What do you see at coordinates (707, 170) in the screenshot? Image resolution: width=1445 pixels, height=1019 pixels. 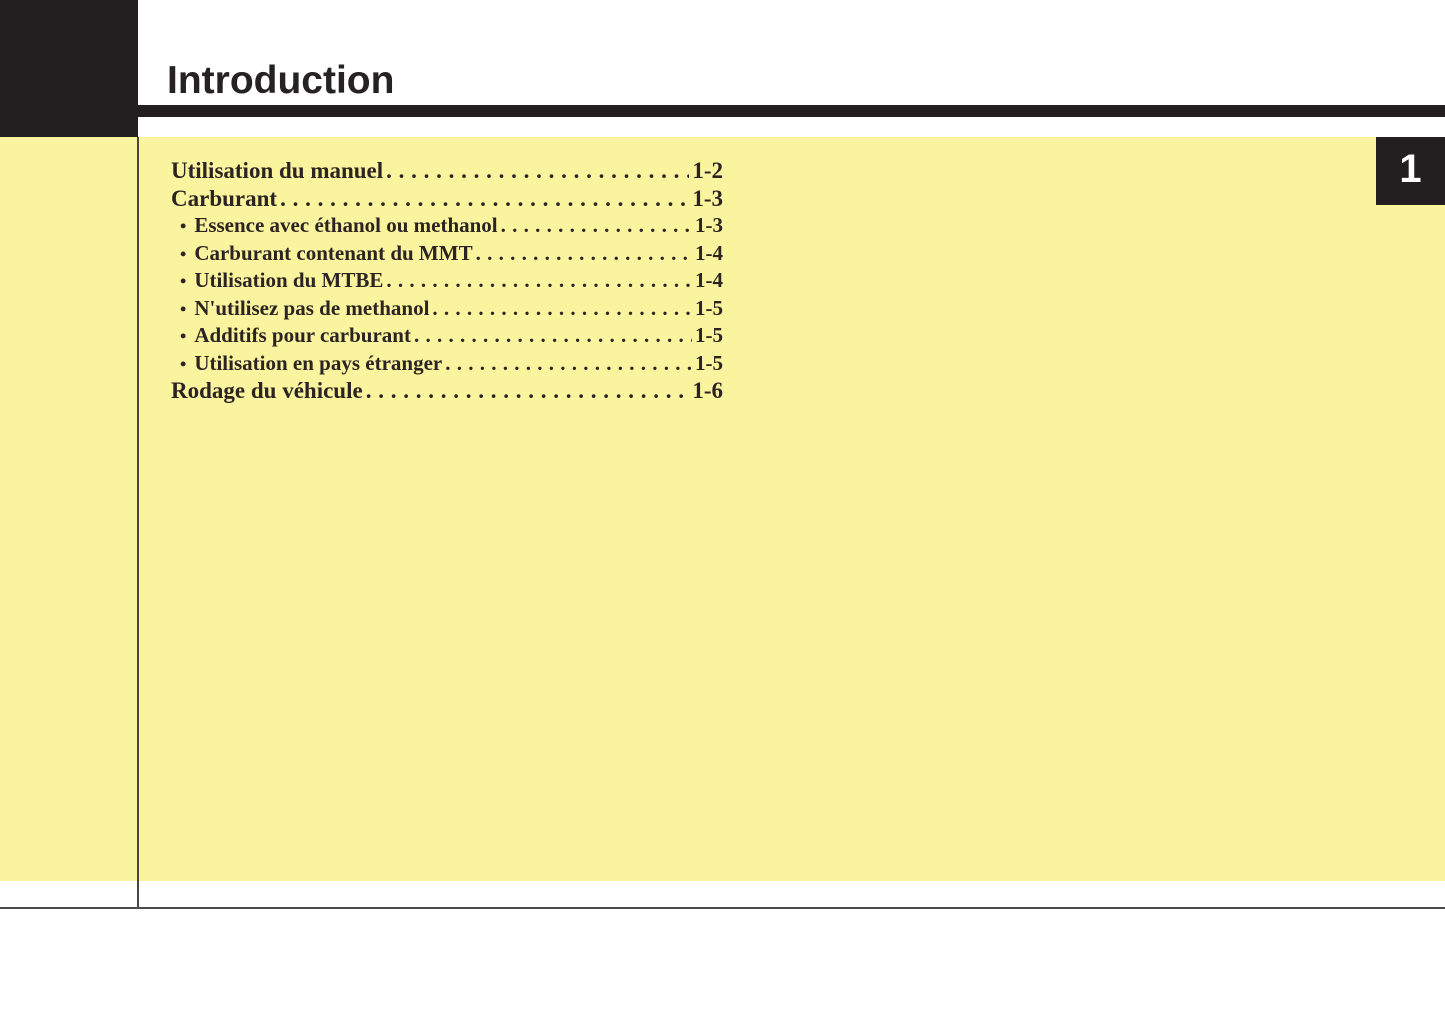 I see `toc-entry-page: 1-2` at bounding box center [707, 170].